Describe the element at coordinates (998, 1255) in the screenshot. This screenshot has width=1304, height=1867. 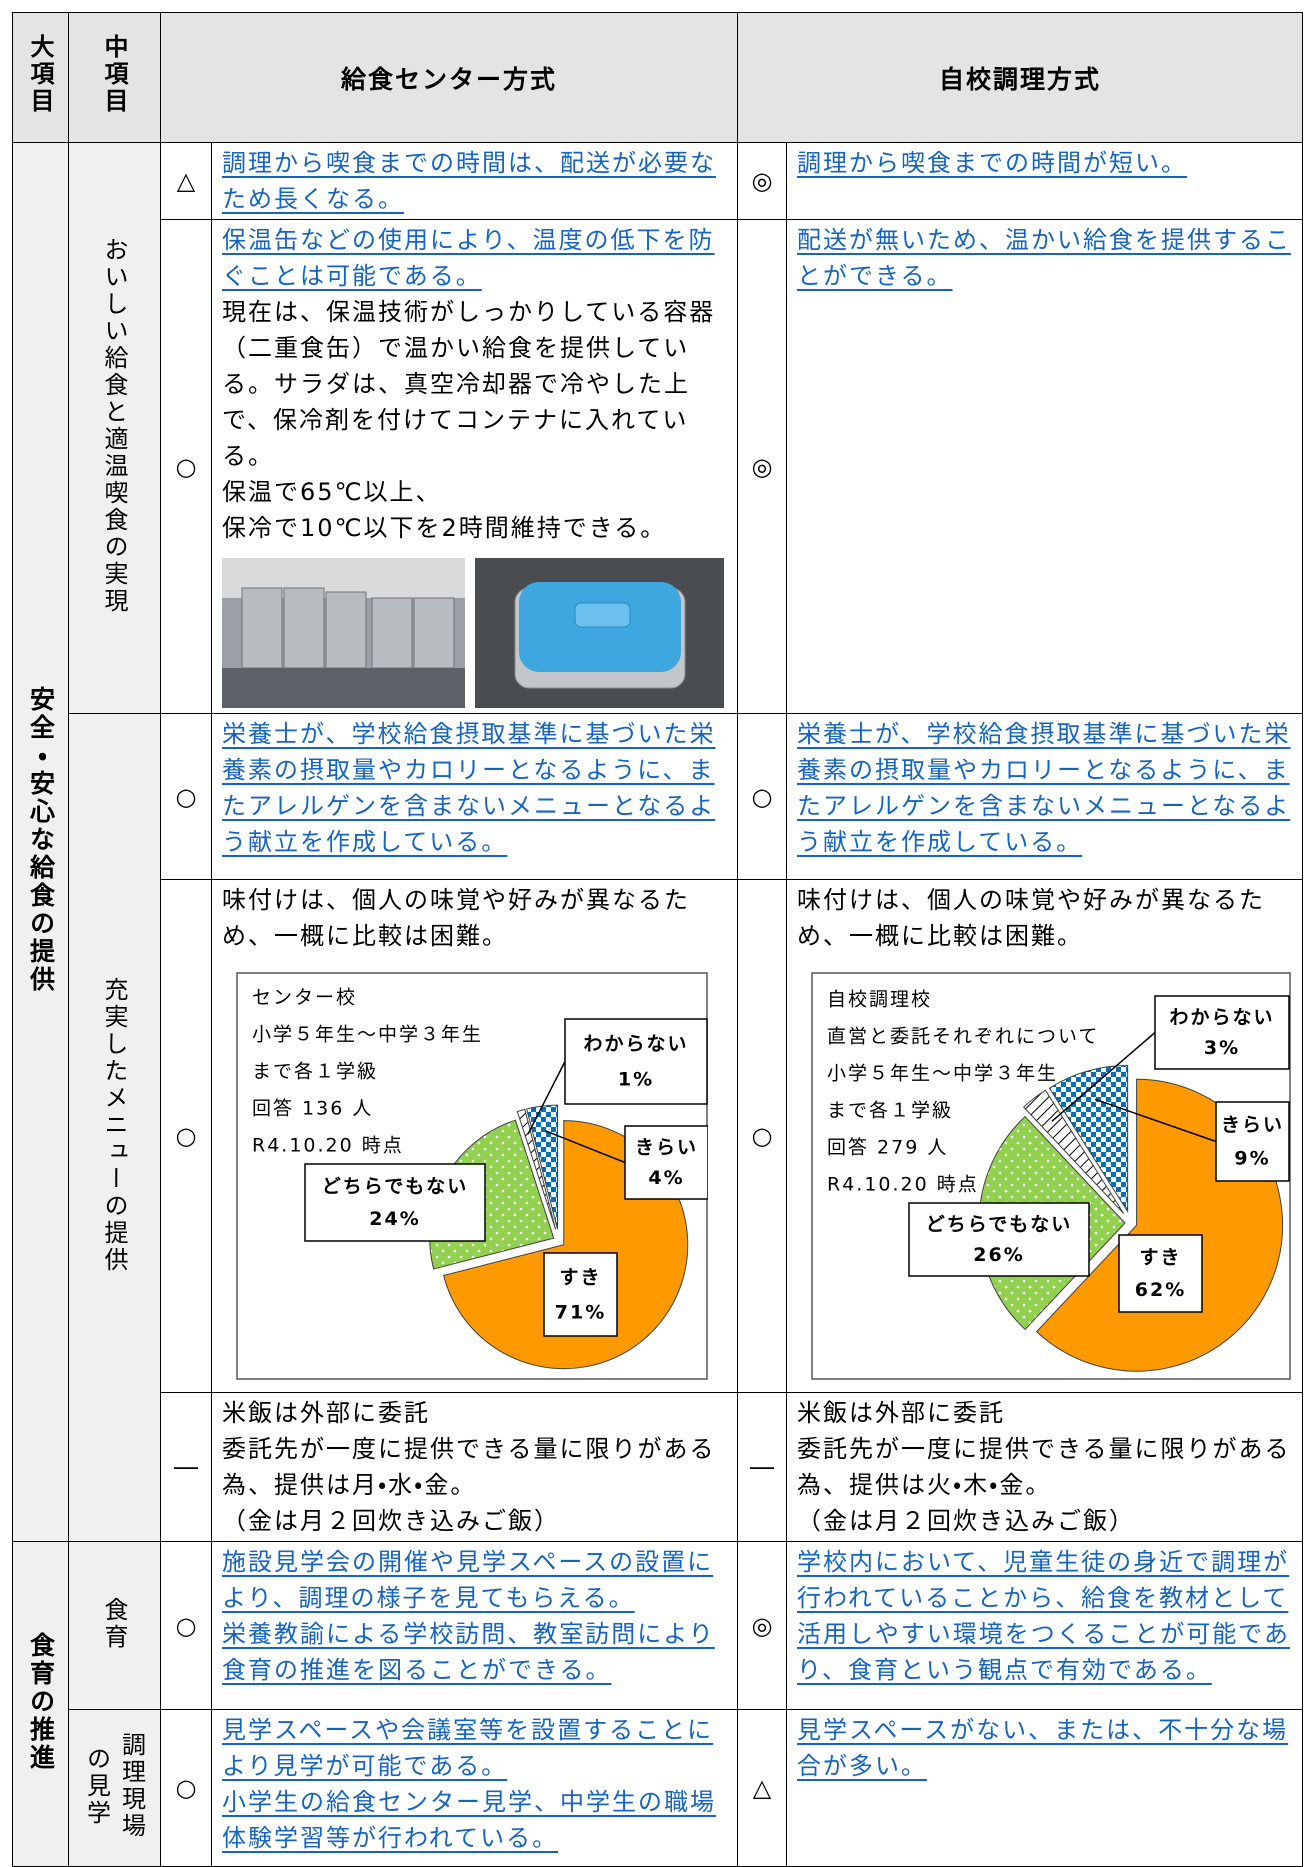
I see `value-label: 26%` at that location.